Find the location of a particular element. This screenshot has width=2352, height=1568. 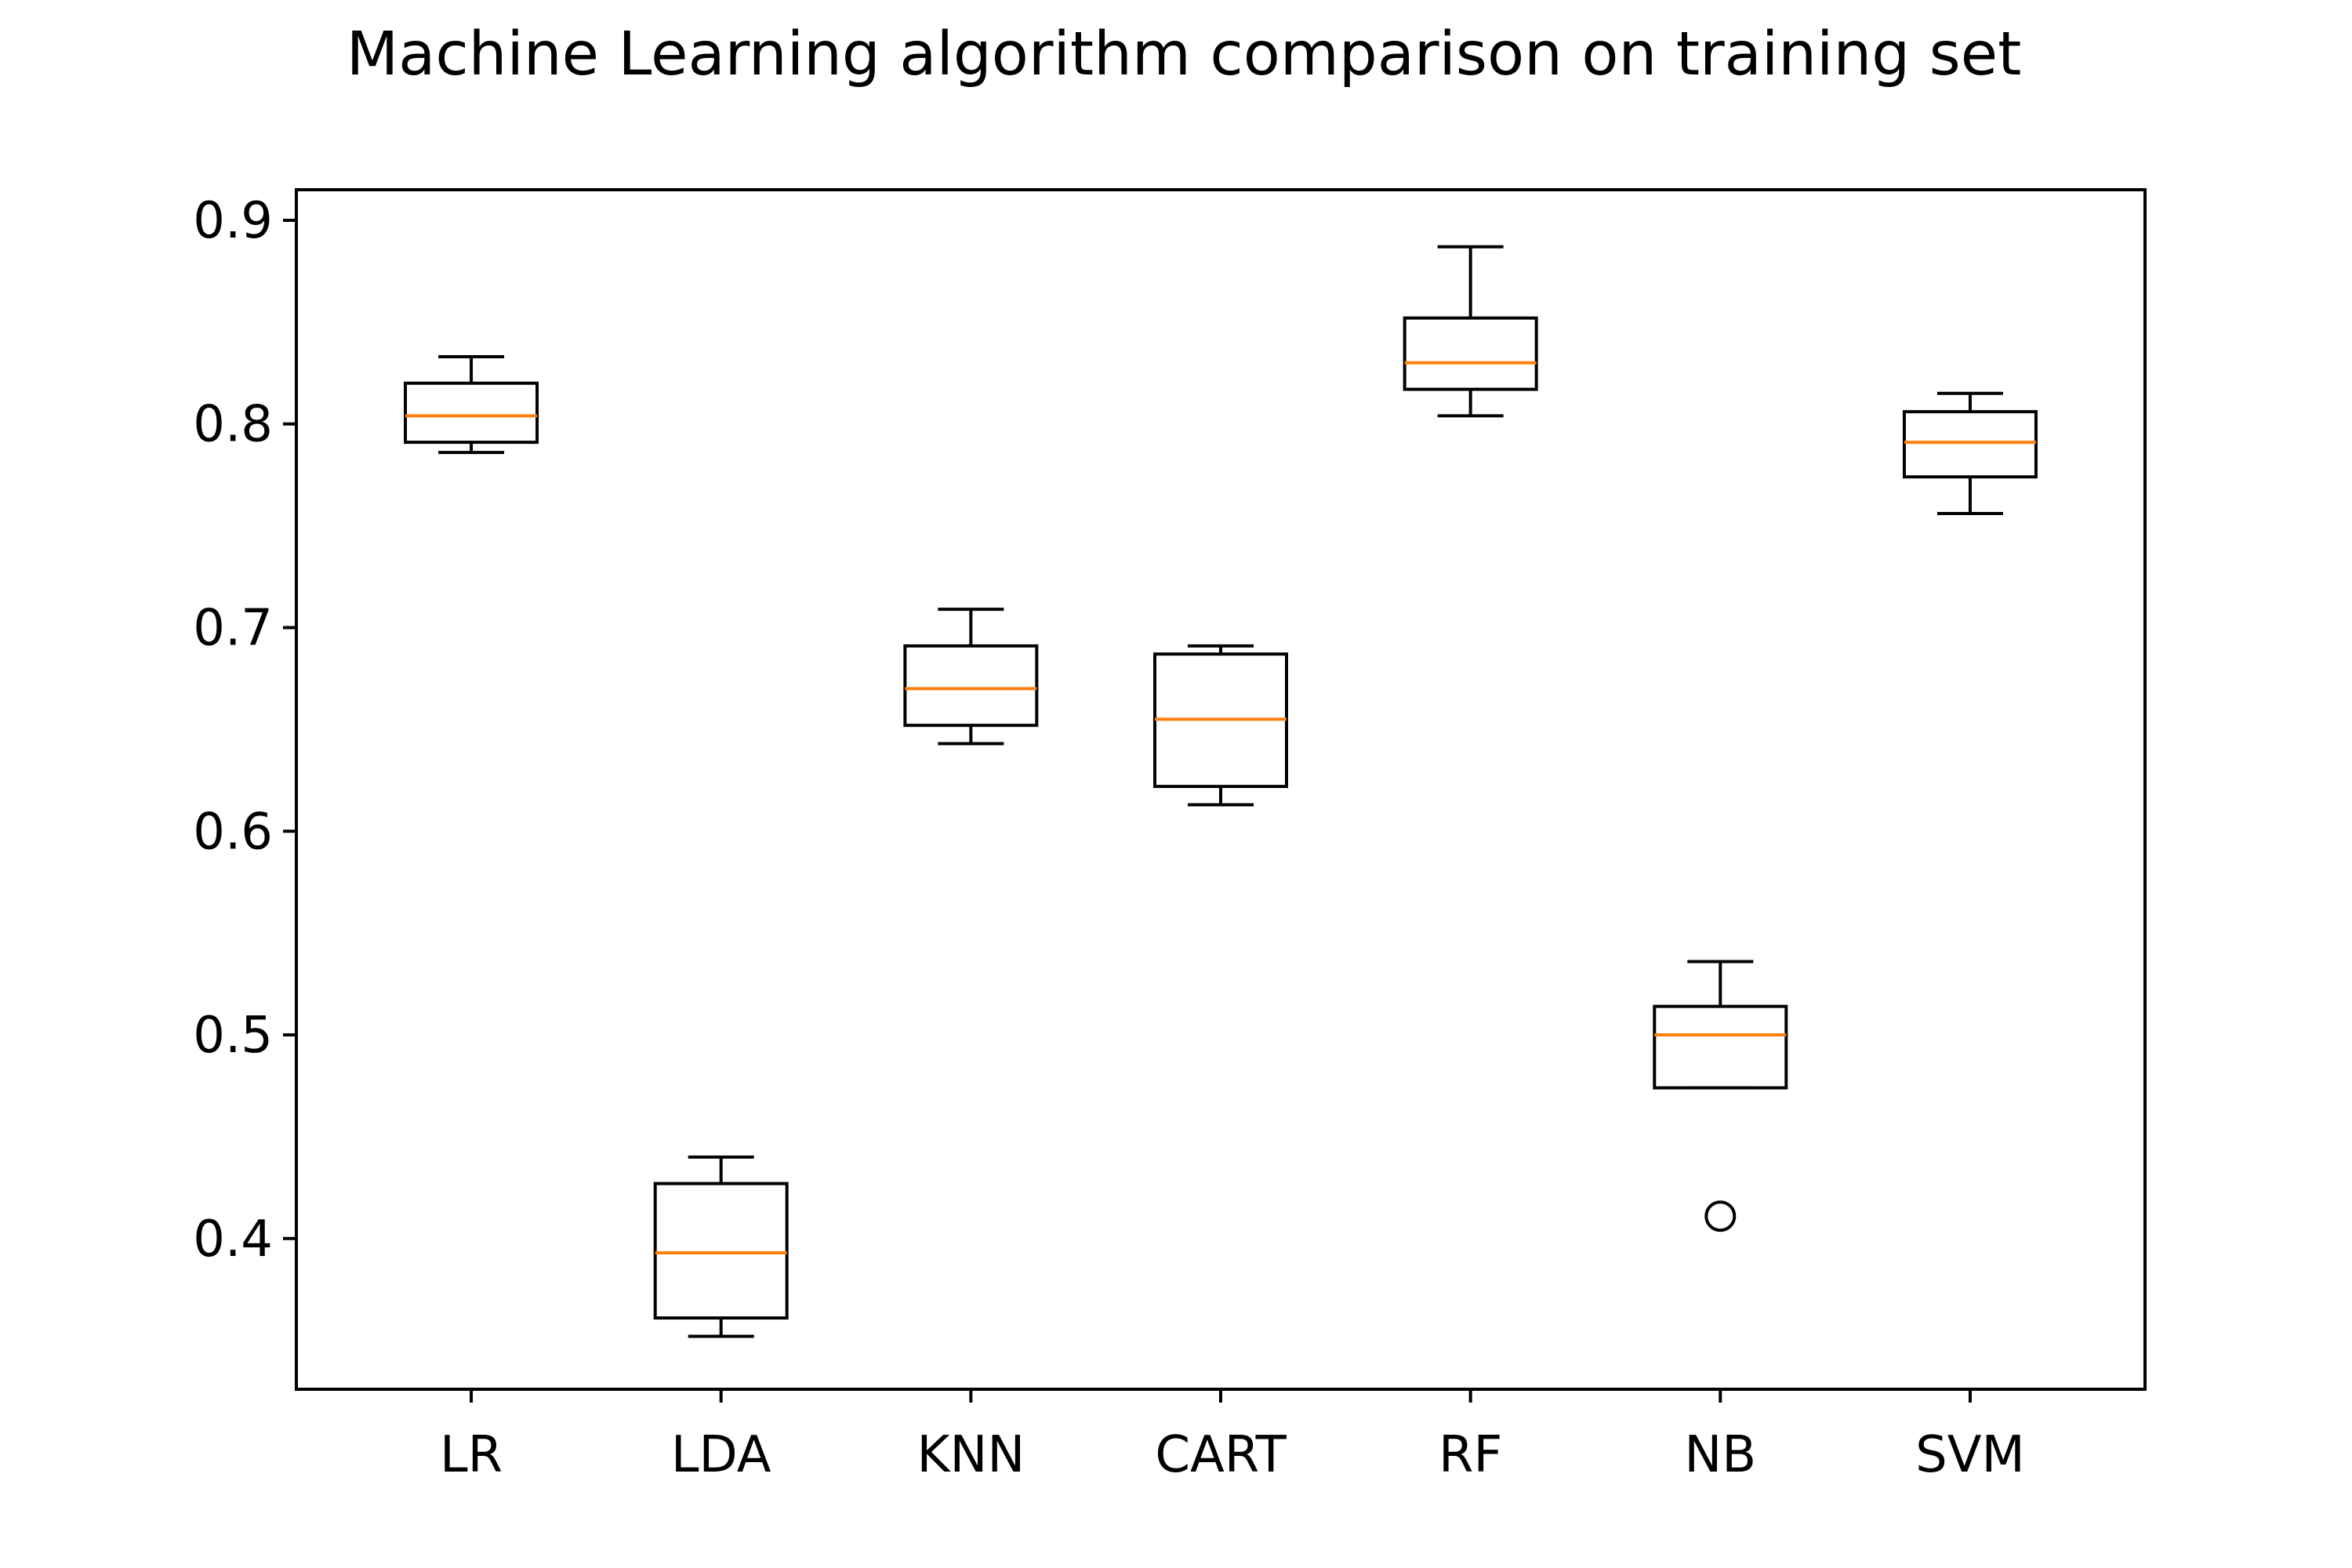

x-tick-label: RF is located at coordinates (1470, 1455).